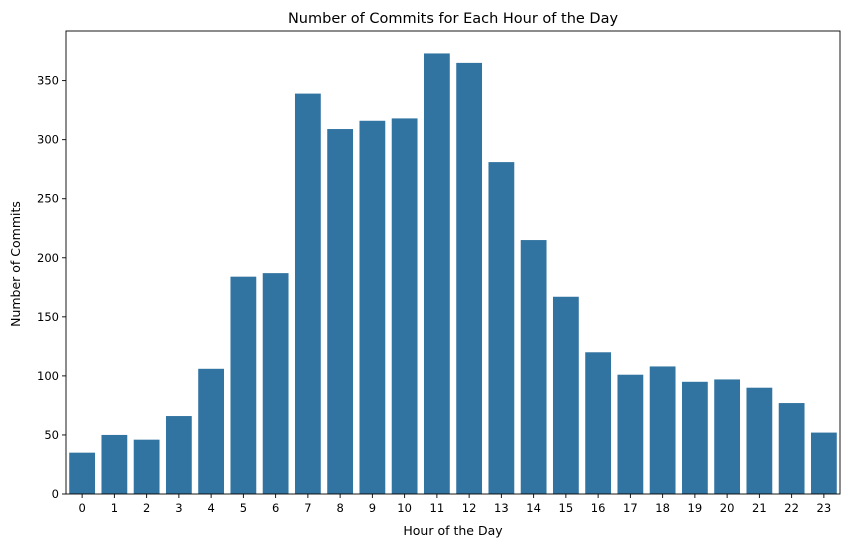 The image size is (850, 551). What do you see at coordinates (824, 508) in the screenshot?
I see `x-tick-label: 23` at bounding box center [824, 508].